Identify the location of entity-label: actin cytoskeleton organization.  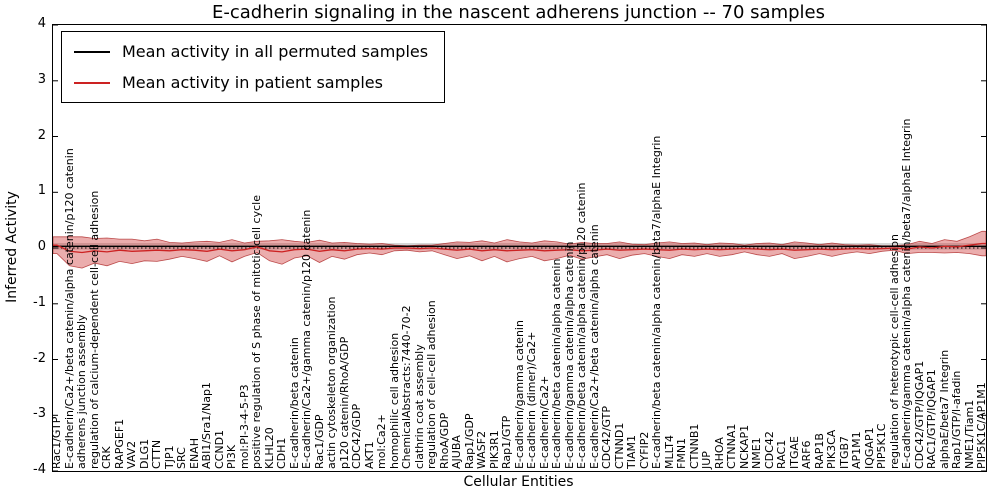
(331, 382).